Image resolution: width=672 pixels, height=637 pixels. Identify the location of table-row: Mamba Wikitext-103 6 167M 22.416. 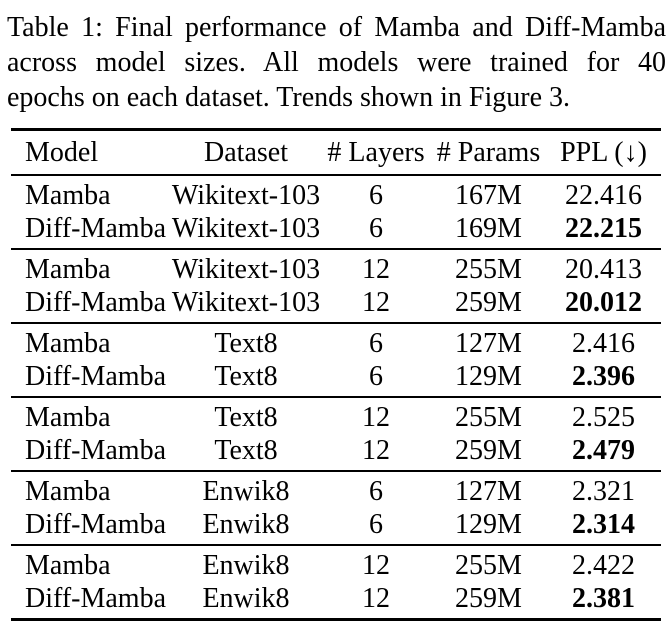
(336, 193).